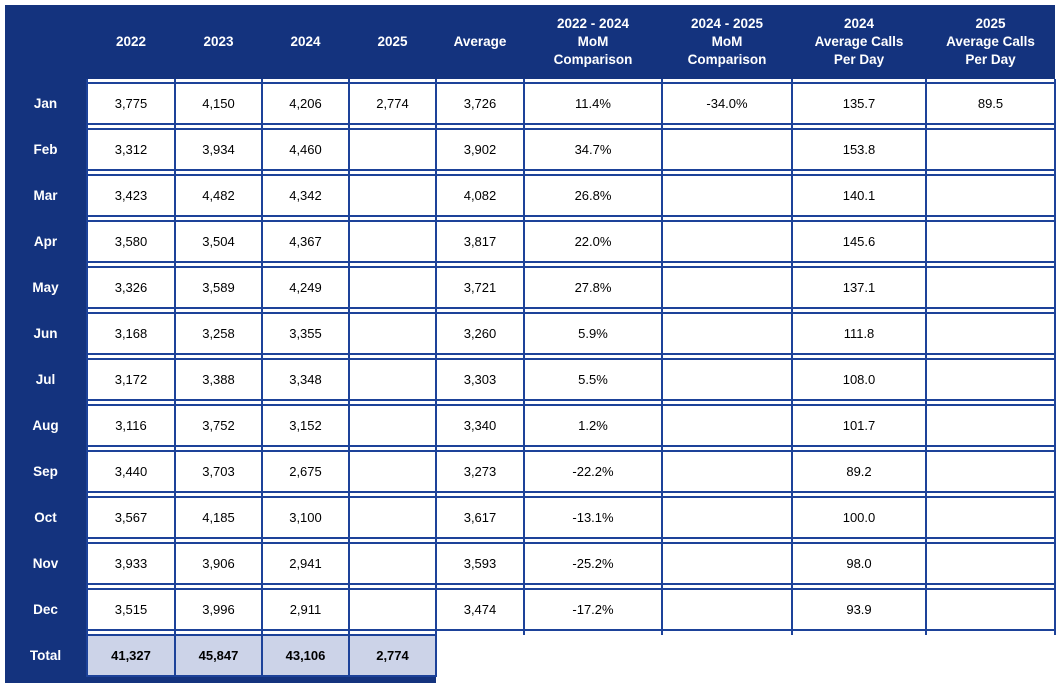  I want to click on table-cell: 3,260, so click(480, 333).